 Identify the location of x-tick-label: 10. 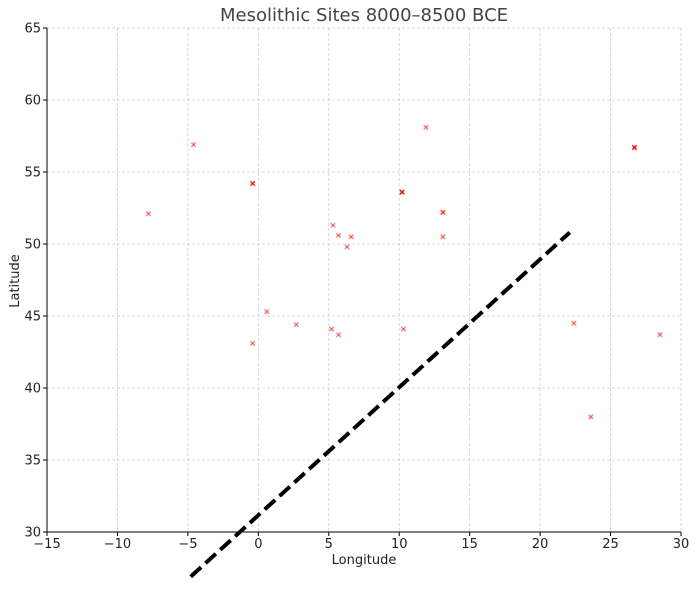
(399, 544).